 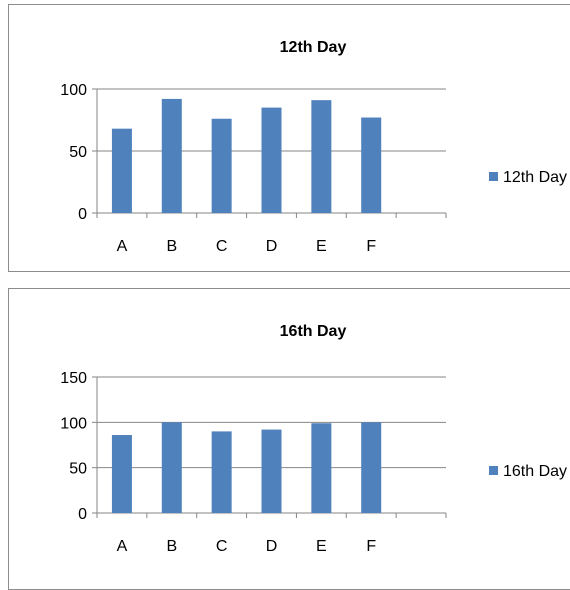 I want to click on legend: 12th Day, so click(x=528, y=177).